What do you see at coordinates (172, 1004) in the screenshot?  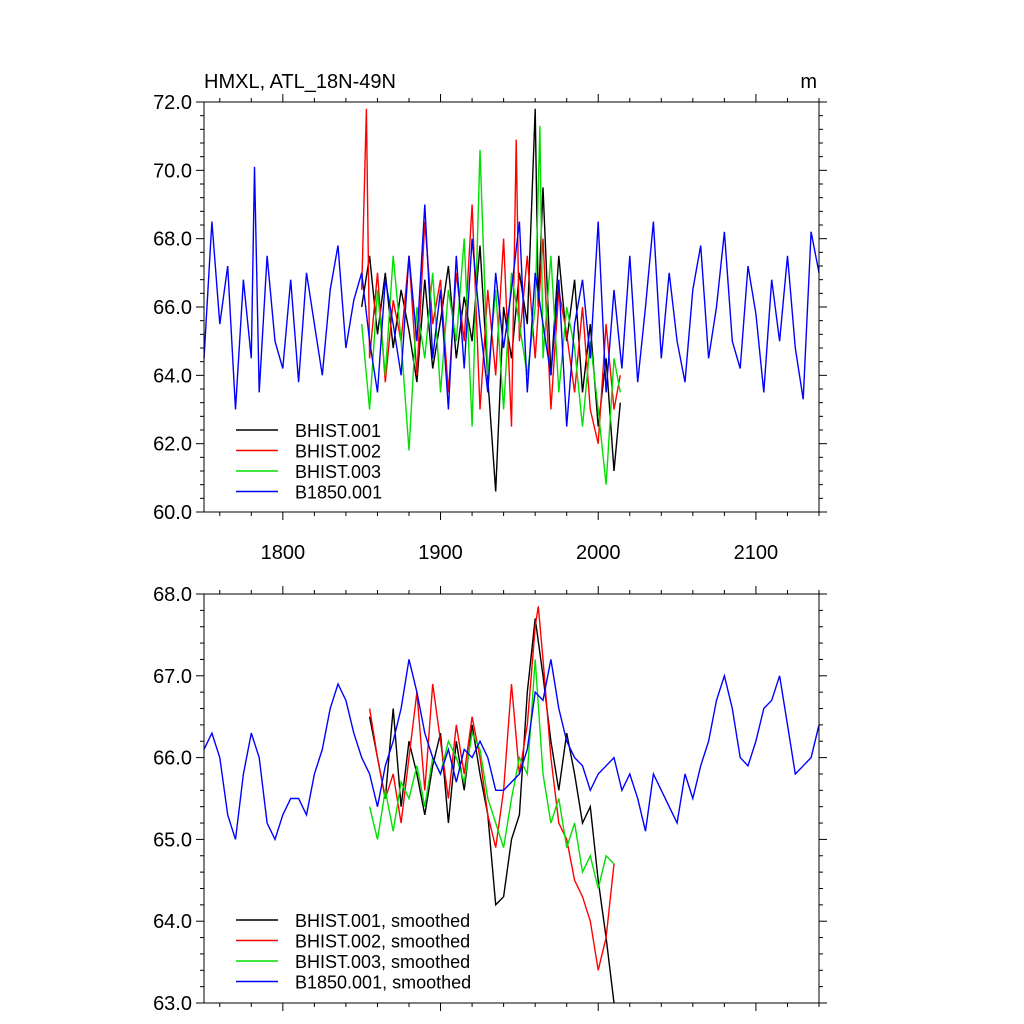 I see `y-tick-label: 63.0` at bounding box center [172, 1004].